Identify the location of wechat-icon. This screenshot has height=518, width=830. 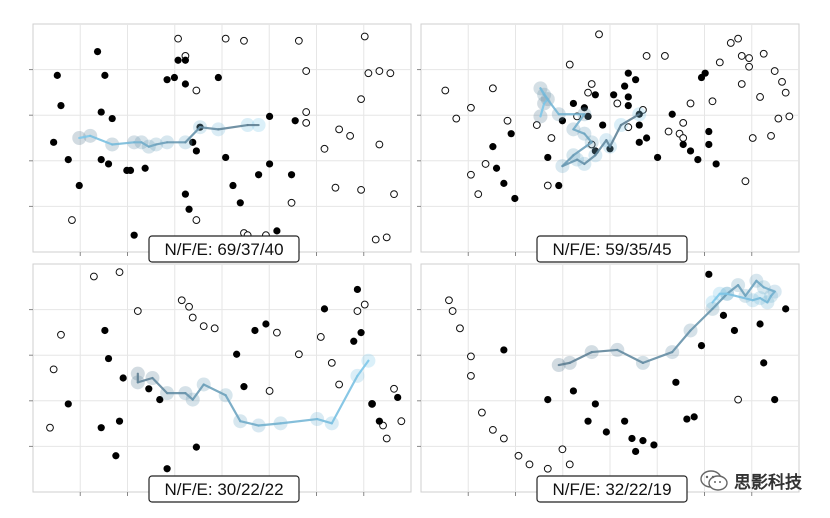
(714, 480).